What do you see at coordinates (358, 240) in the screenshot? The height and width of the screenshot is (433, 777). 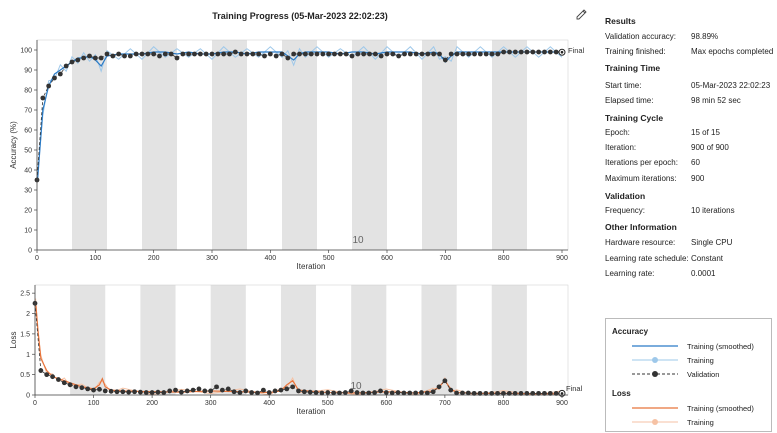 I see `accuracy-epoch-watermark: 10` at bounding box center [358, 240].